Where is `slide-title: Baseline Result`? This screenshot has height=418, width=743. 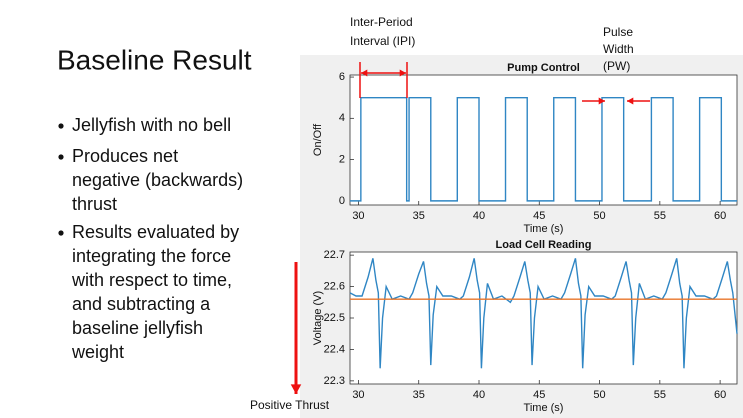 slide-title: Baseline Result is located at coordinates (154, 59).